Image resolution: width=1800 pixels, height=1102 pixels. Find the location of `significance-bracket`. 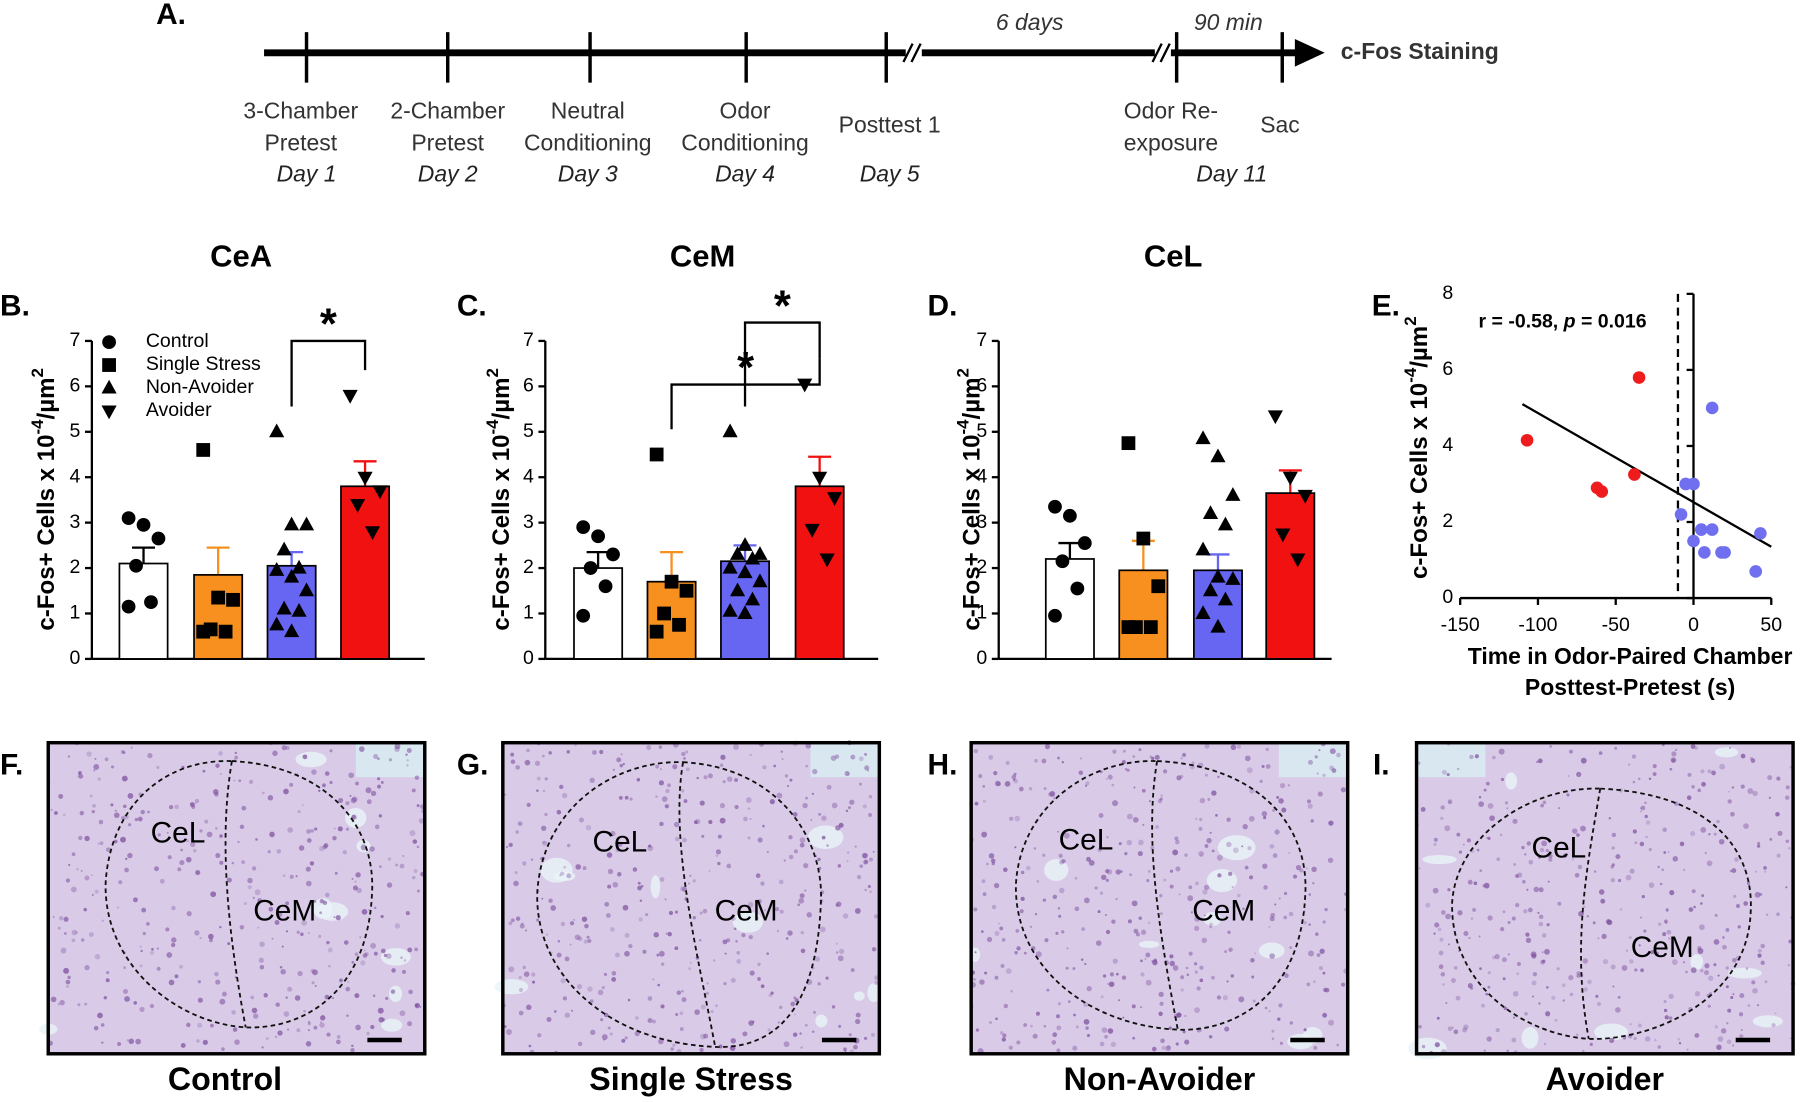

significance-bracket is located at coordinates (782, 364).